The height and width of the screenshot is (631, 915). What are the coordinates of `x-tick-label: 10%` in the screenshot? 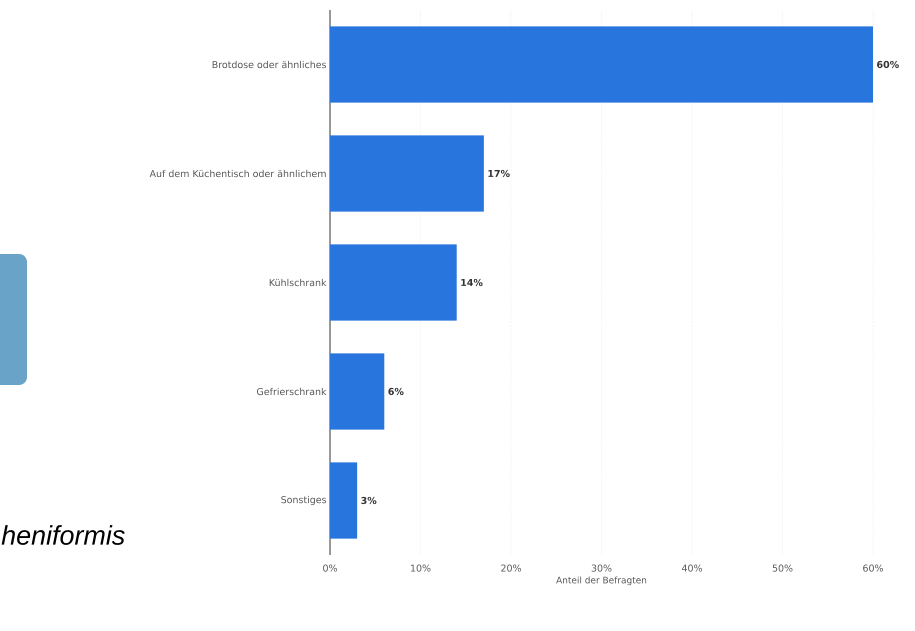 It's located at (420, 568).